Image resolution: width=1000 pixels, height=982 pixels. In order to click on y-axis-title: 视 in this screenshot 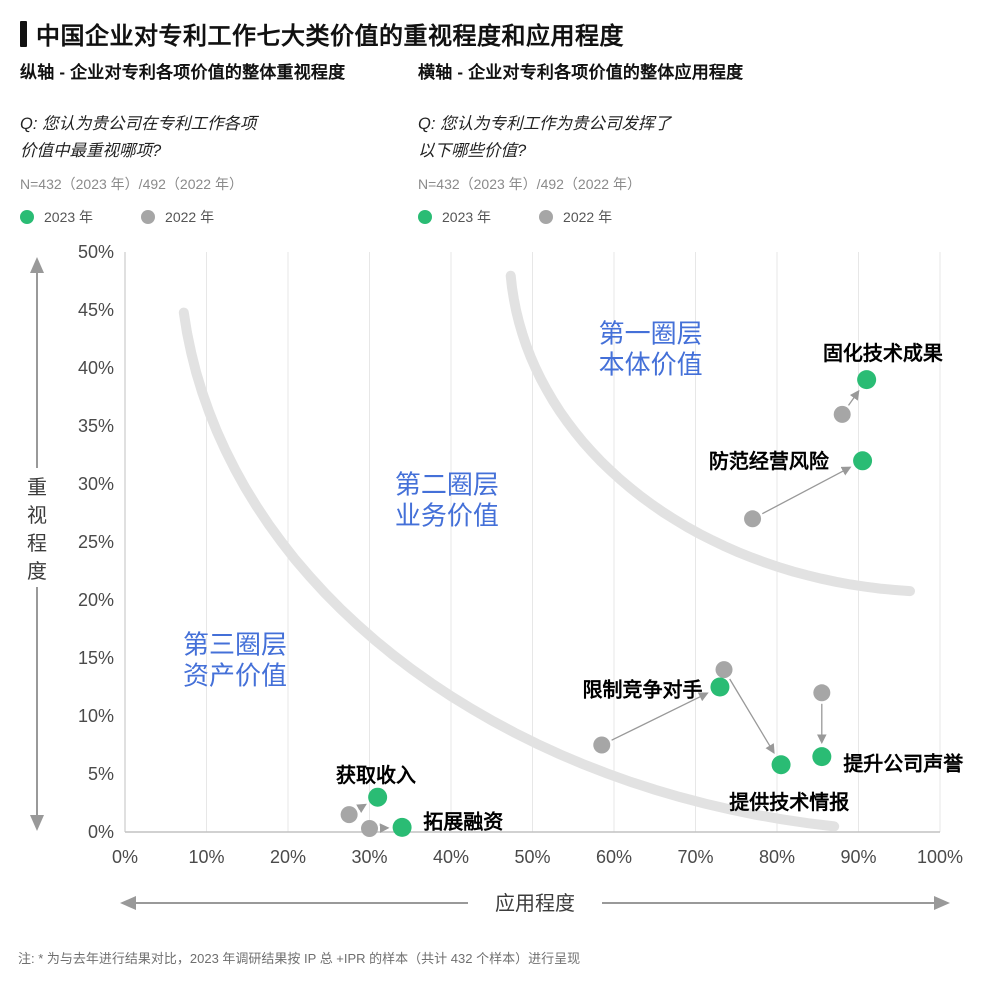, I will do `click(37, 515)`.